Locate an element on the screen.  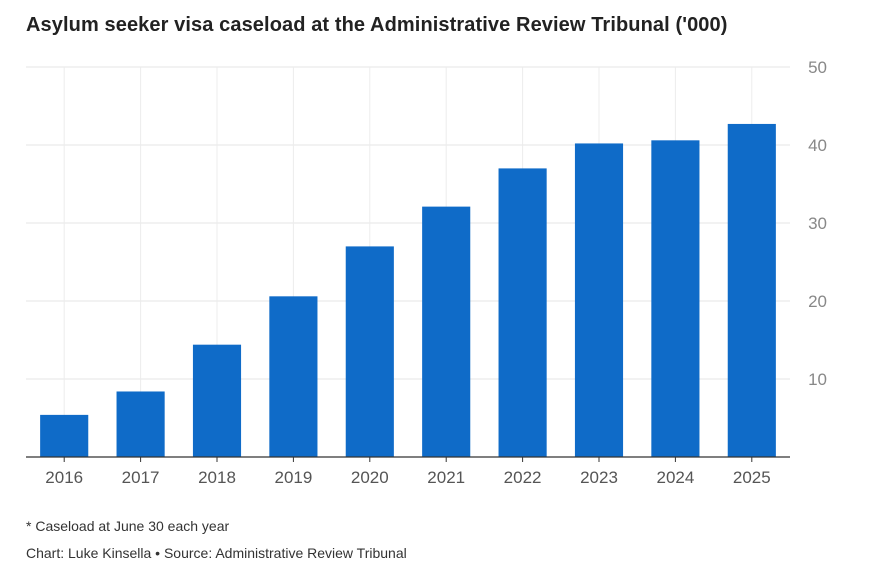
x-tick-label: 2018 is located at coordinates (217, 477).